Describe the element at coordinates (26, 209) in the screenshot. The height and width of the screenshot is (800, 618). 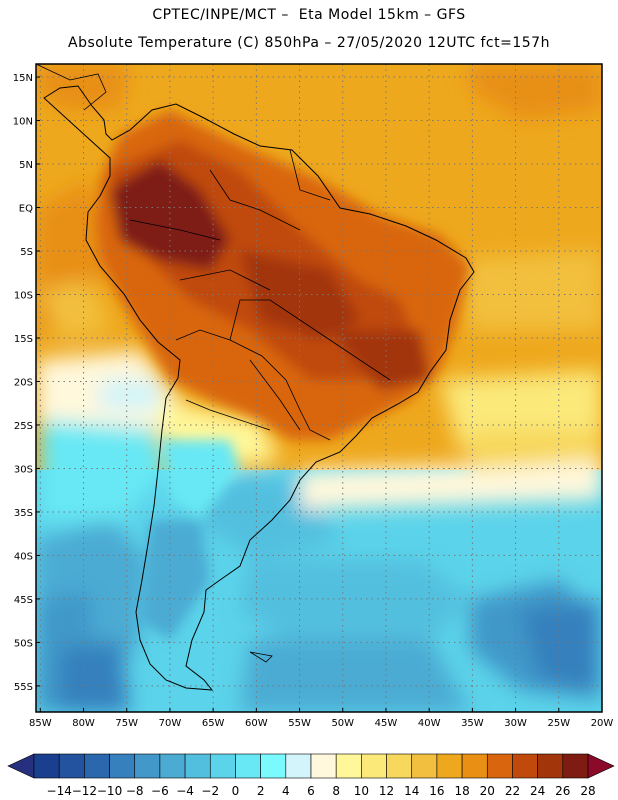
I see `lat-label: EQ` at that location.